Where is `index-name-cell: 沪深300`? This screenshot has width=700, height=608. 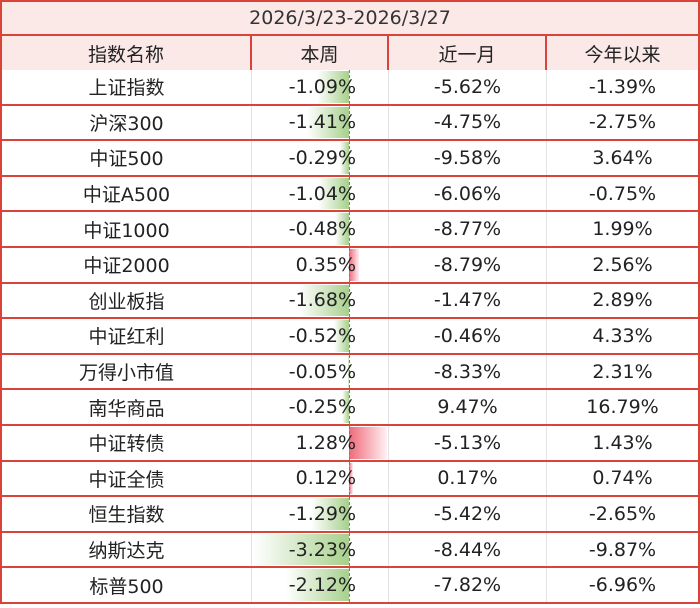
index-name-cell: 沪深300 is located at coordinates (127, 122).